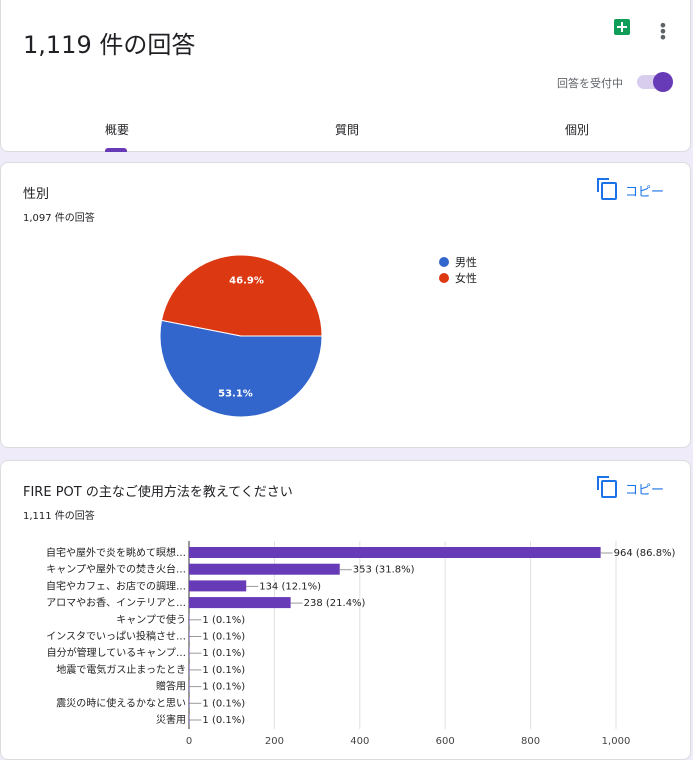  What do you see at coordinates (121, 669) in the screenshot?
I see `category-label: 地震で電気ガス止まったとき` at bounding box center [121, 669].